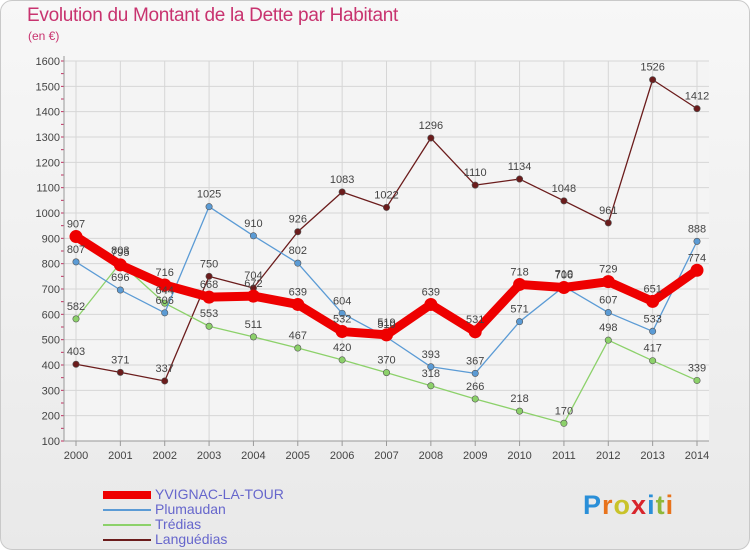  I want to click on data-label: 802, so click(298, 251).